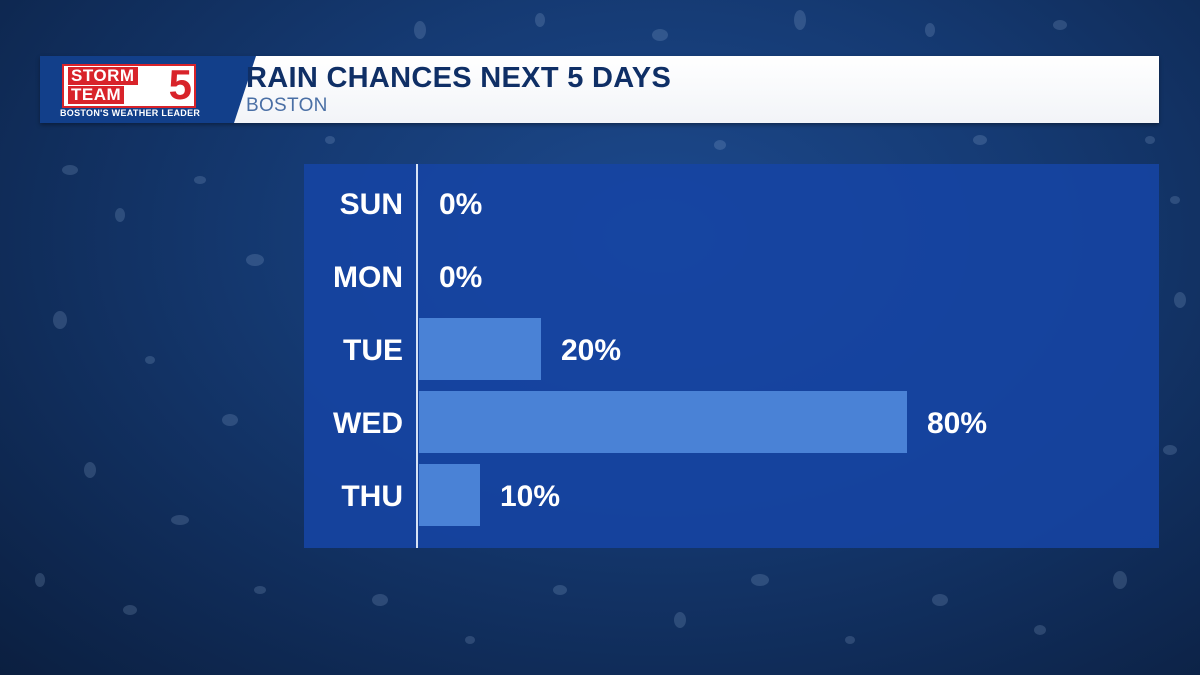  Describe the element at coordinates (130, 113) in the screenshot. I see `logo-tagline: BOSTON'S WEATHER LEADER` at that location.